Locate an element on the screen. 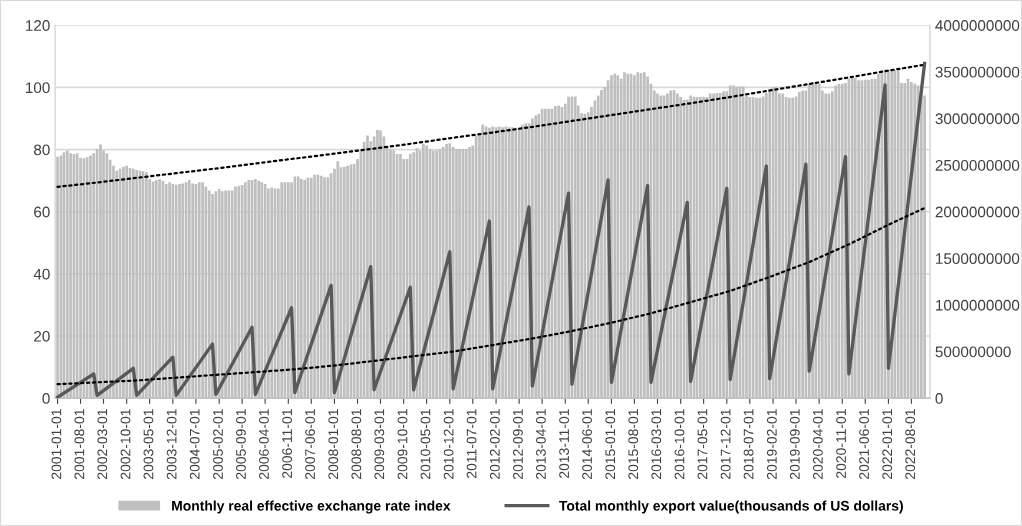 The width and height of the screenshot is (1022, 526). x-tick-label: 2015-08-01 is located at coordinates (633, 444).